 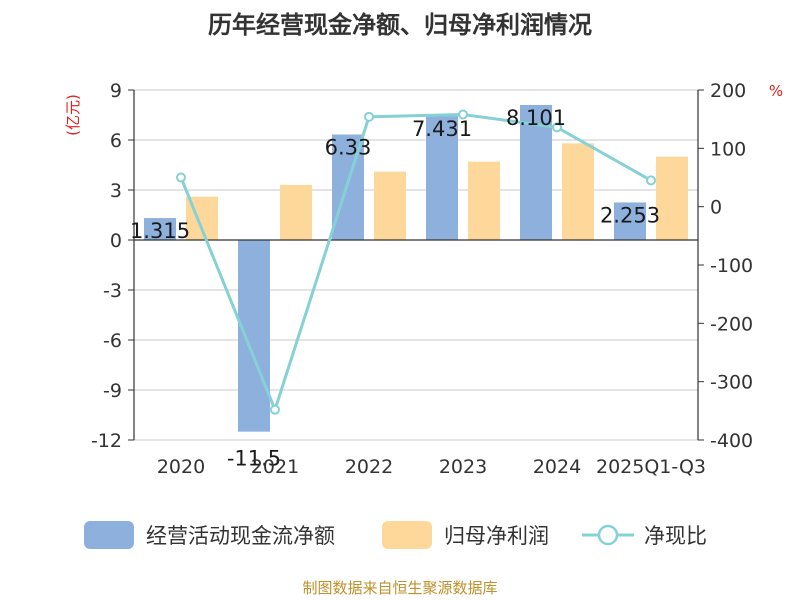 What do you see at coordinates (731, 441) in the screenshot?
I see `right-tick-label: -400` at bounding box center [731, 441].